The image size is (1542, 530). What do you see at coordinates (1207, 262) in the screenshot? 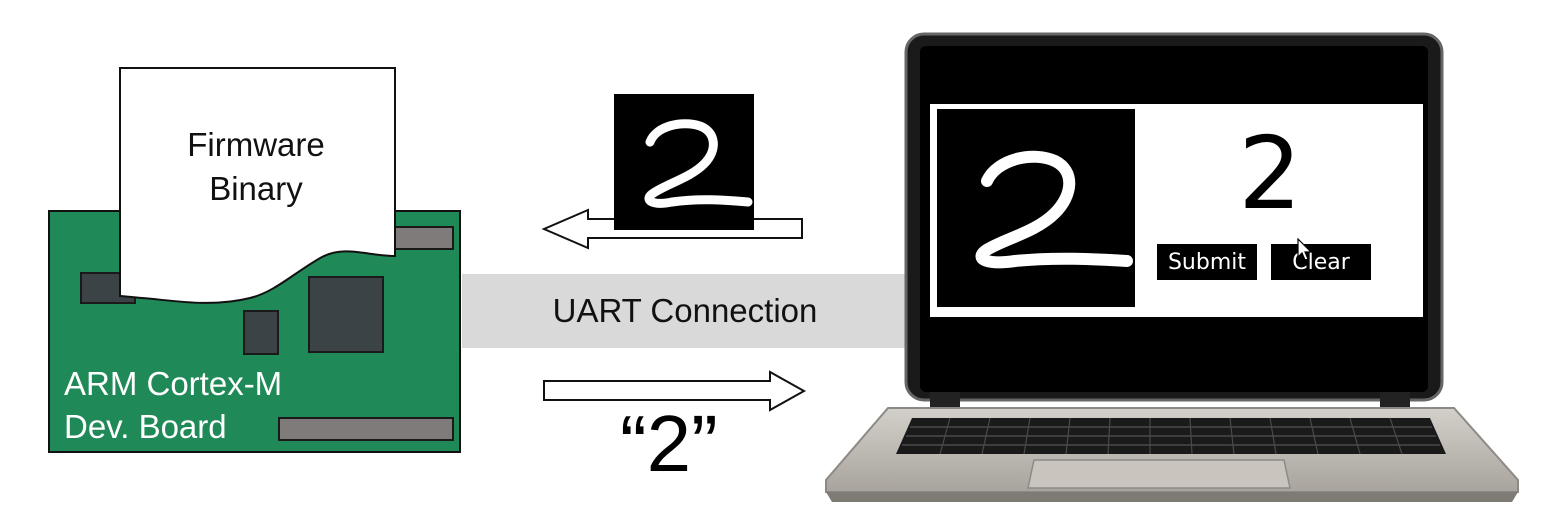
I see `submit-button: Submit` at bounding box center [1207, 262].